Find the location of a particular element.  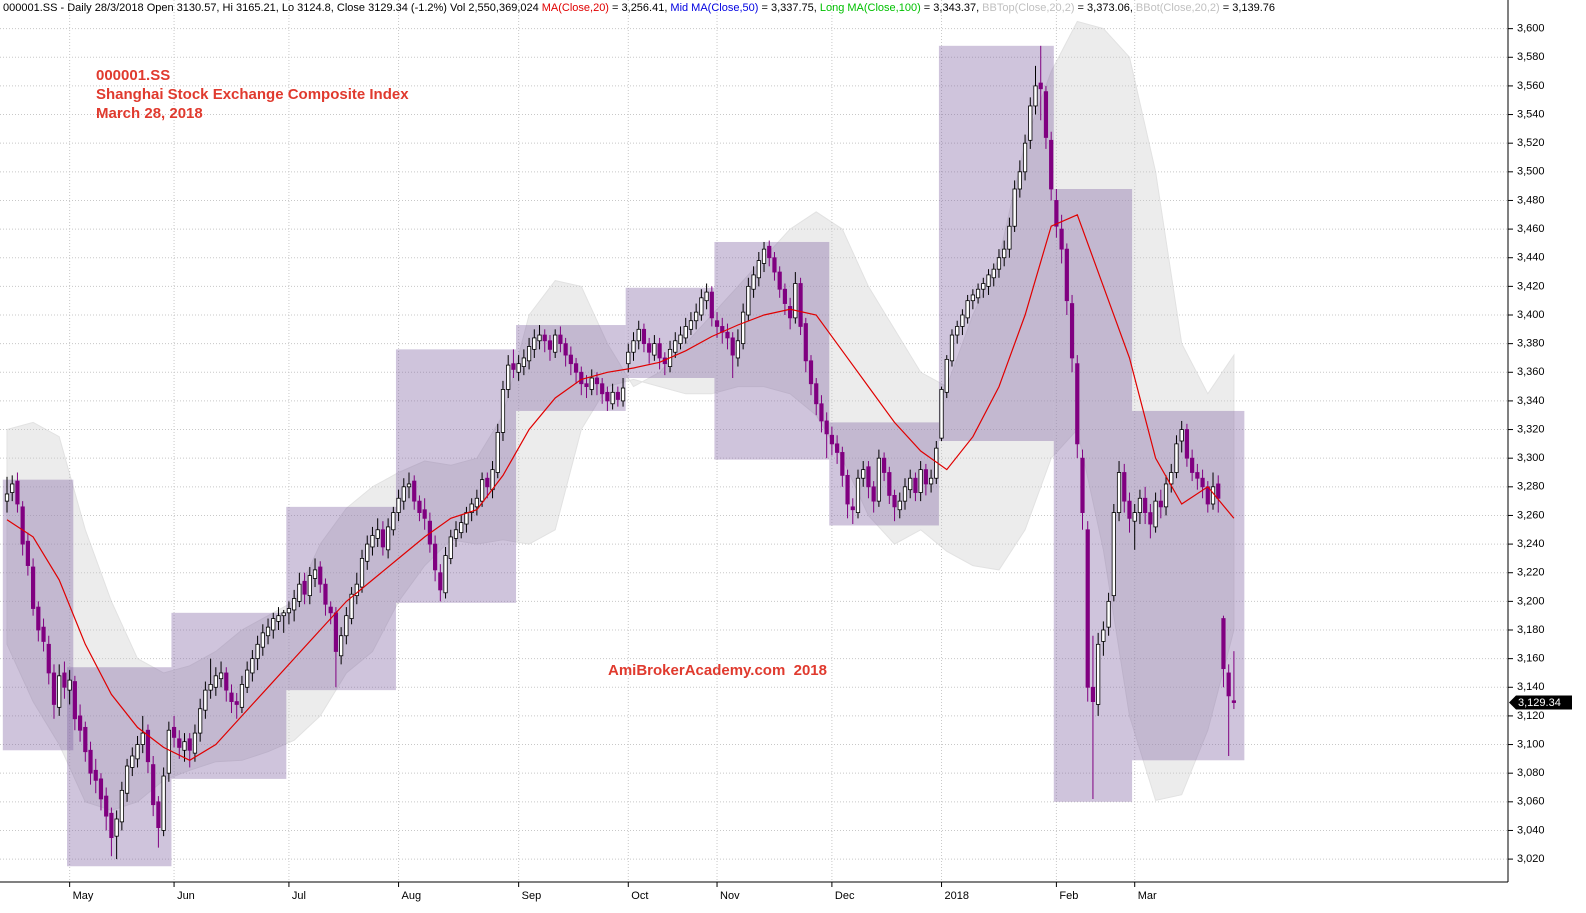

y-tick-label: 3,380 is located at coordinates (1531, 344).